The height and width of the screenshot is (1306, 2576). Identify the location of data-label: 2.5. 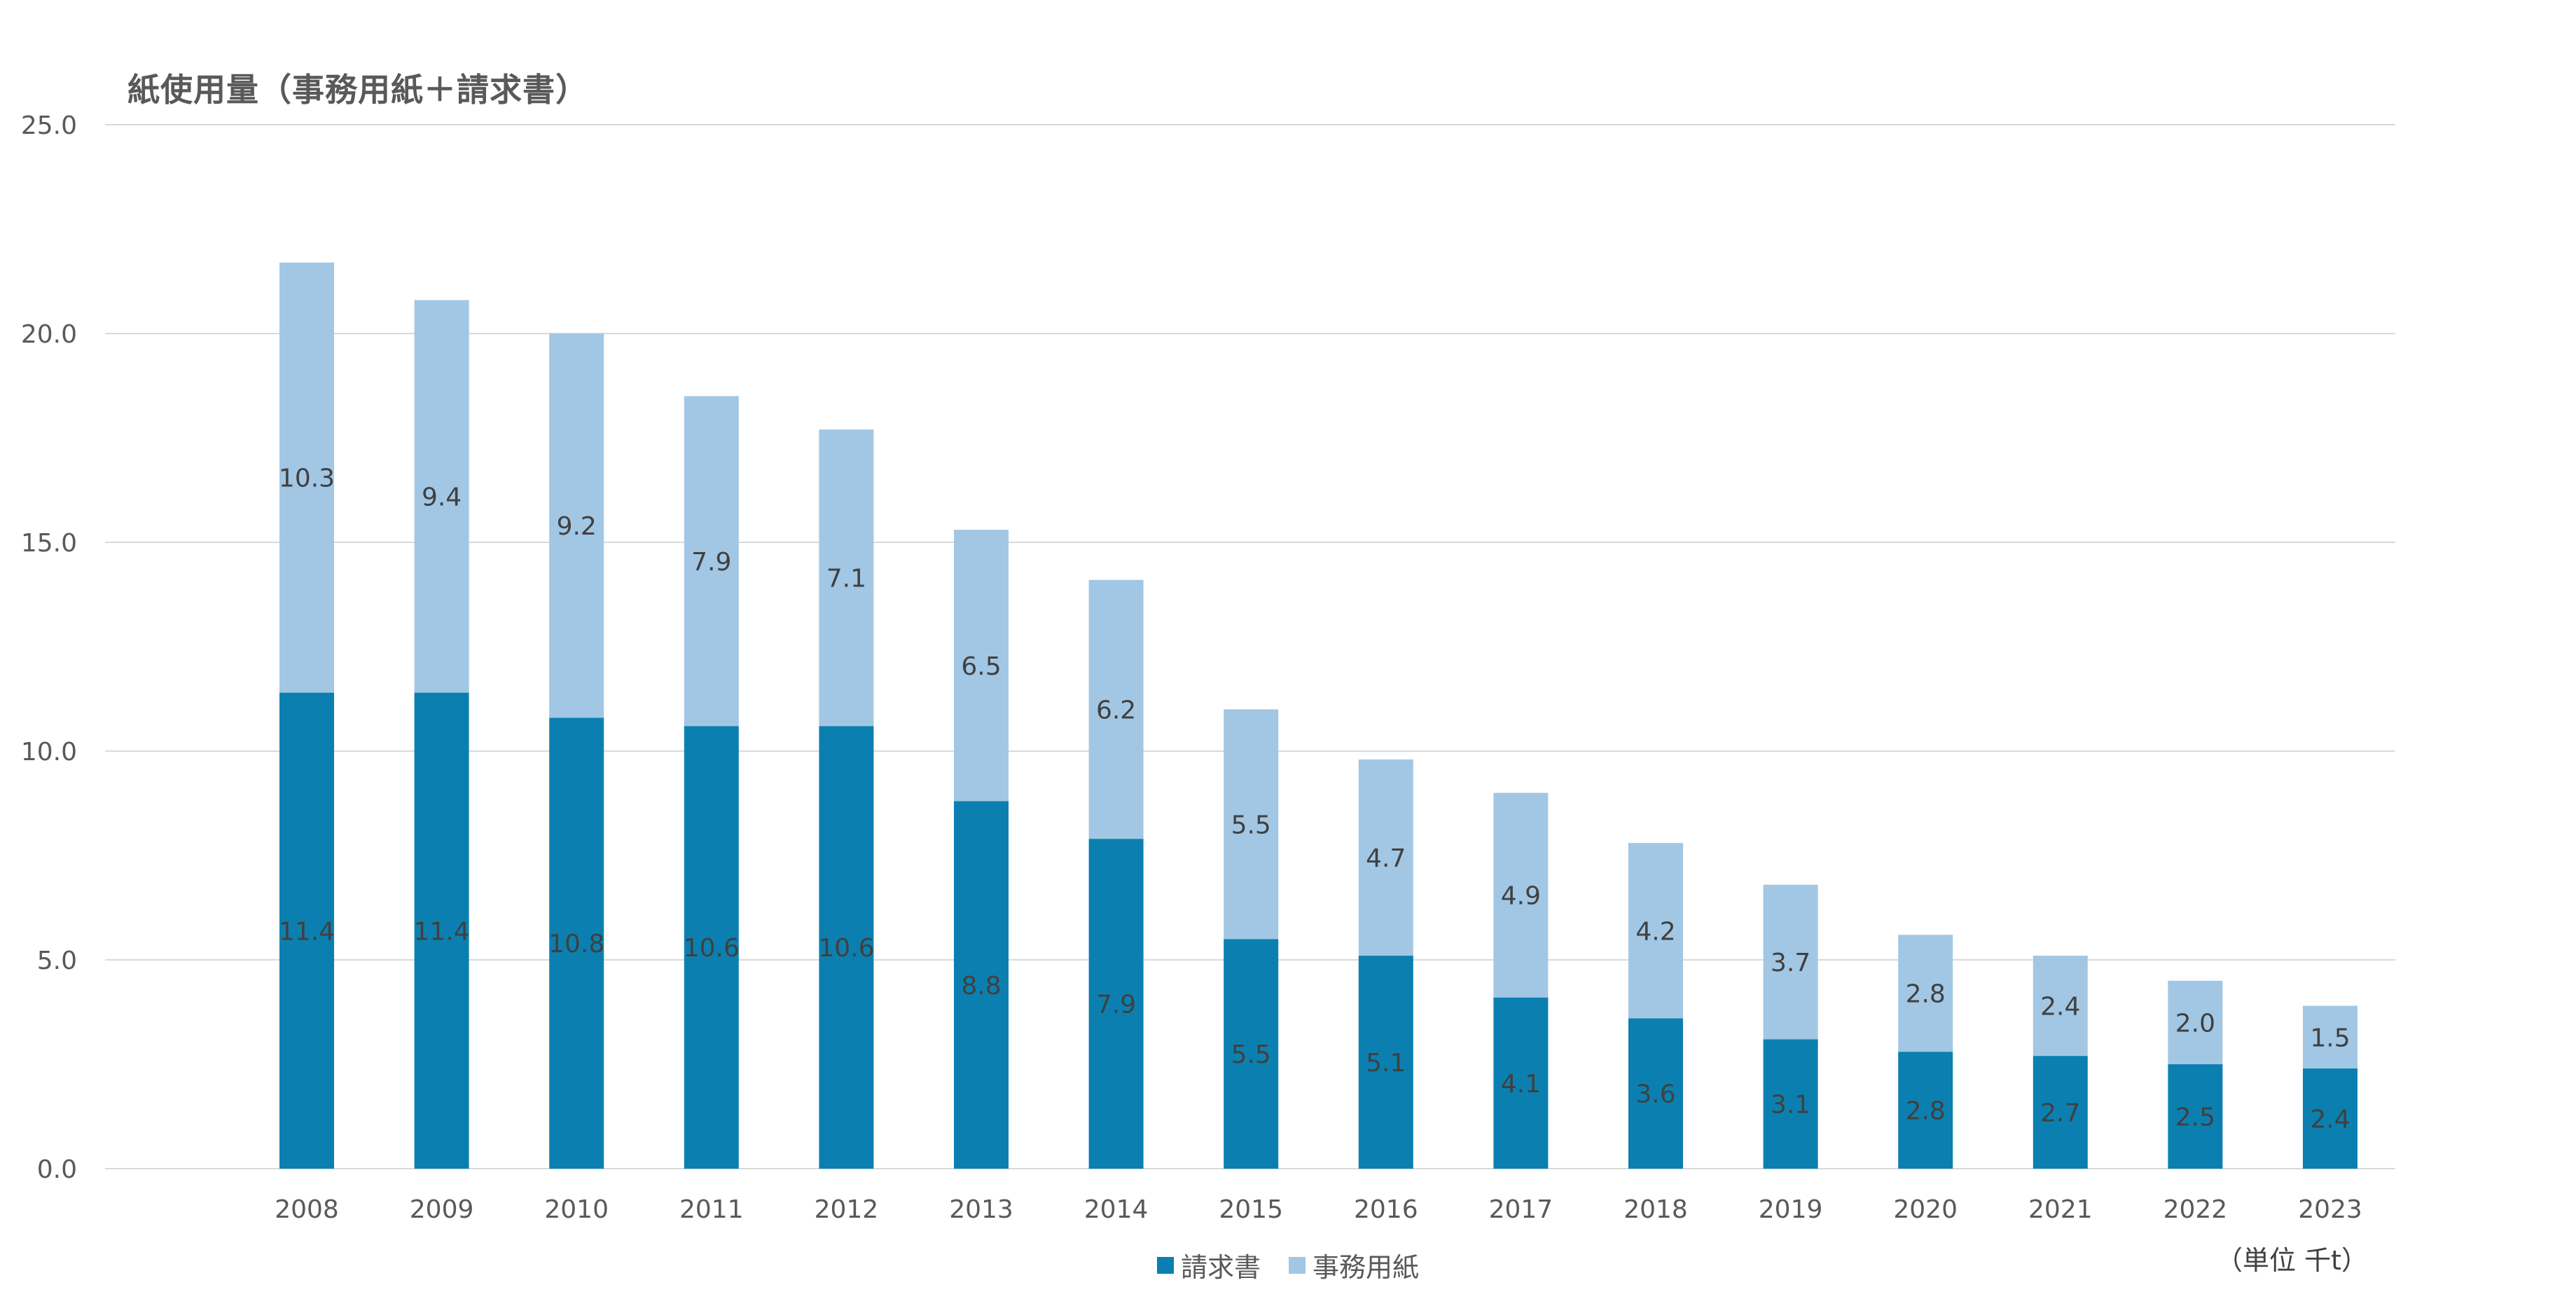
(2195, 1118).